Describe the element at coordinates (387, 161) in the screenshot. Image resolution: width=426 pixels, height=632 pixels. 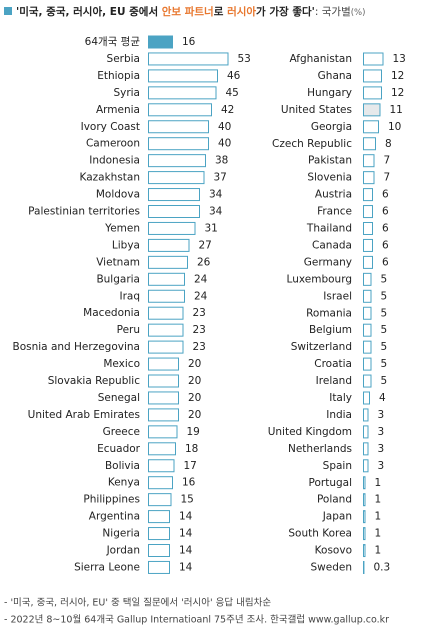
I see `value-label: 7` at that location.